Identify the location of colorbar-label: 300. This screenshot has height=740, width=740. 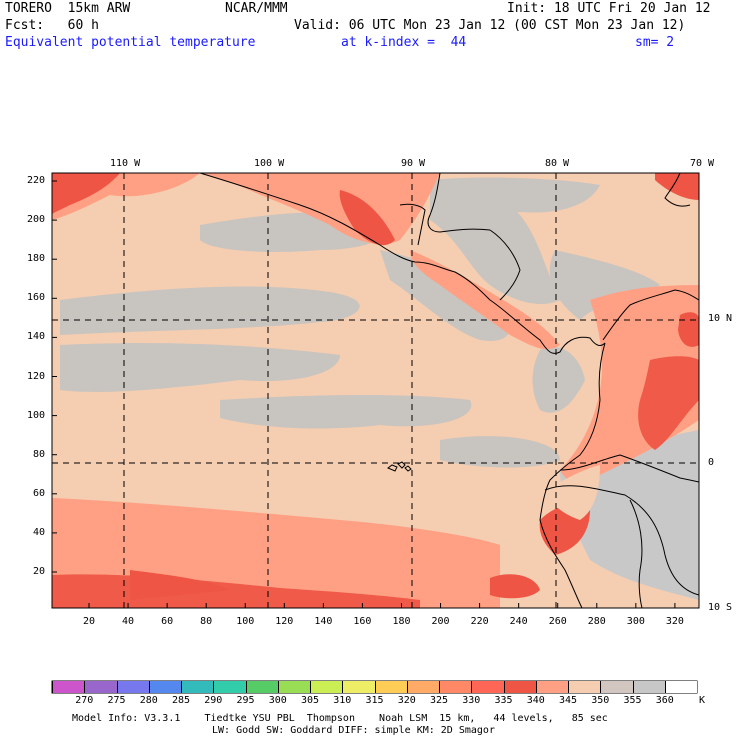
(277, 700).